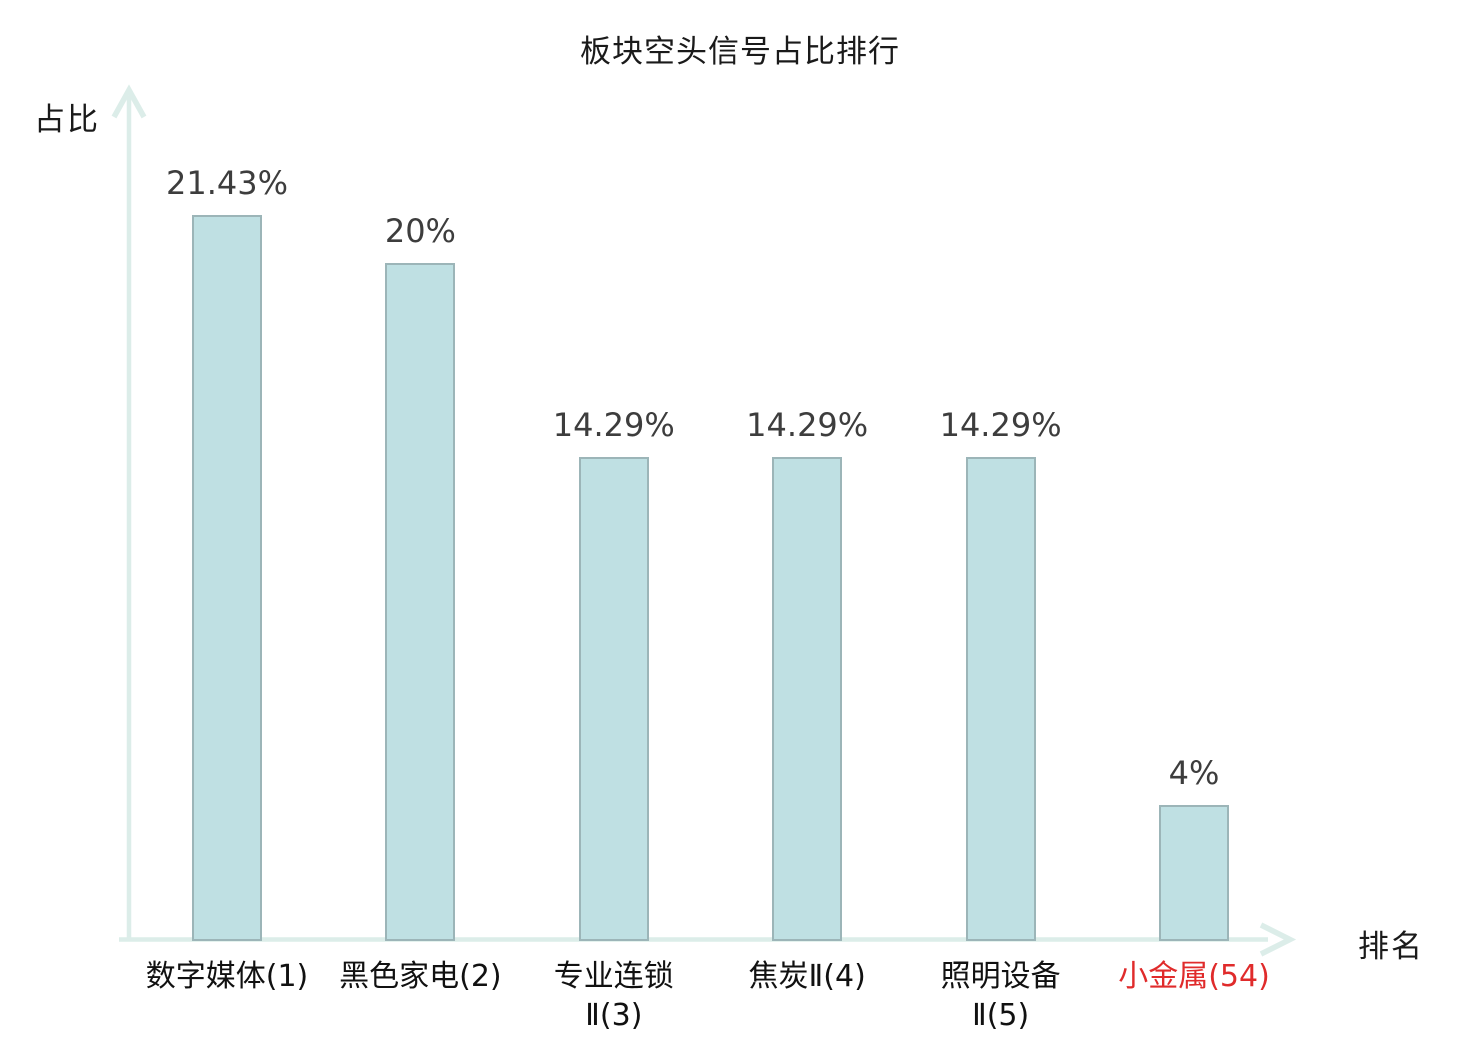  I want to click on category-label: 专业连锁 Ⅱ(3), so click(614, 996).